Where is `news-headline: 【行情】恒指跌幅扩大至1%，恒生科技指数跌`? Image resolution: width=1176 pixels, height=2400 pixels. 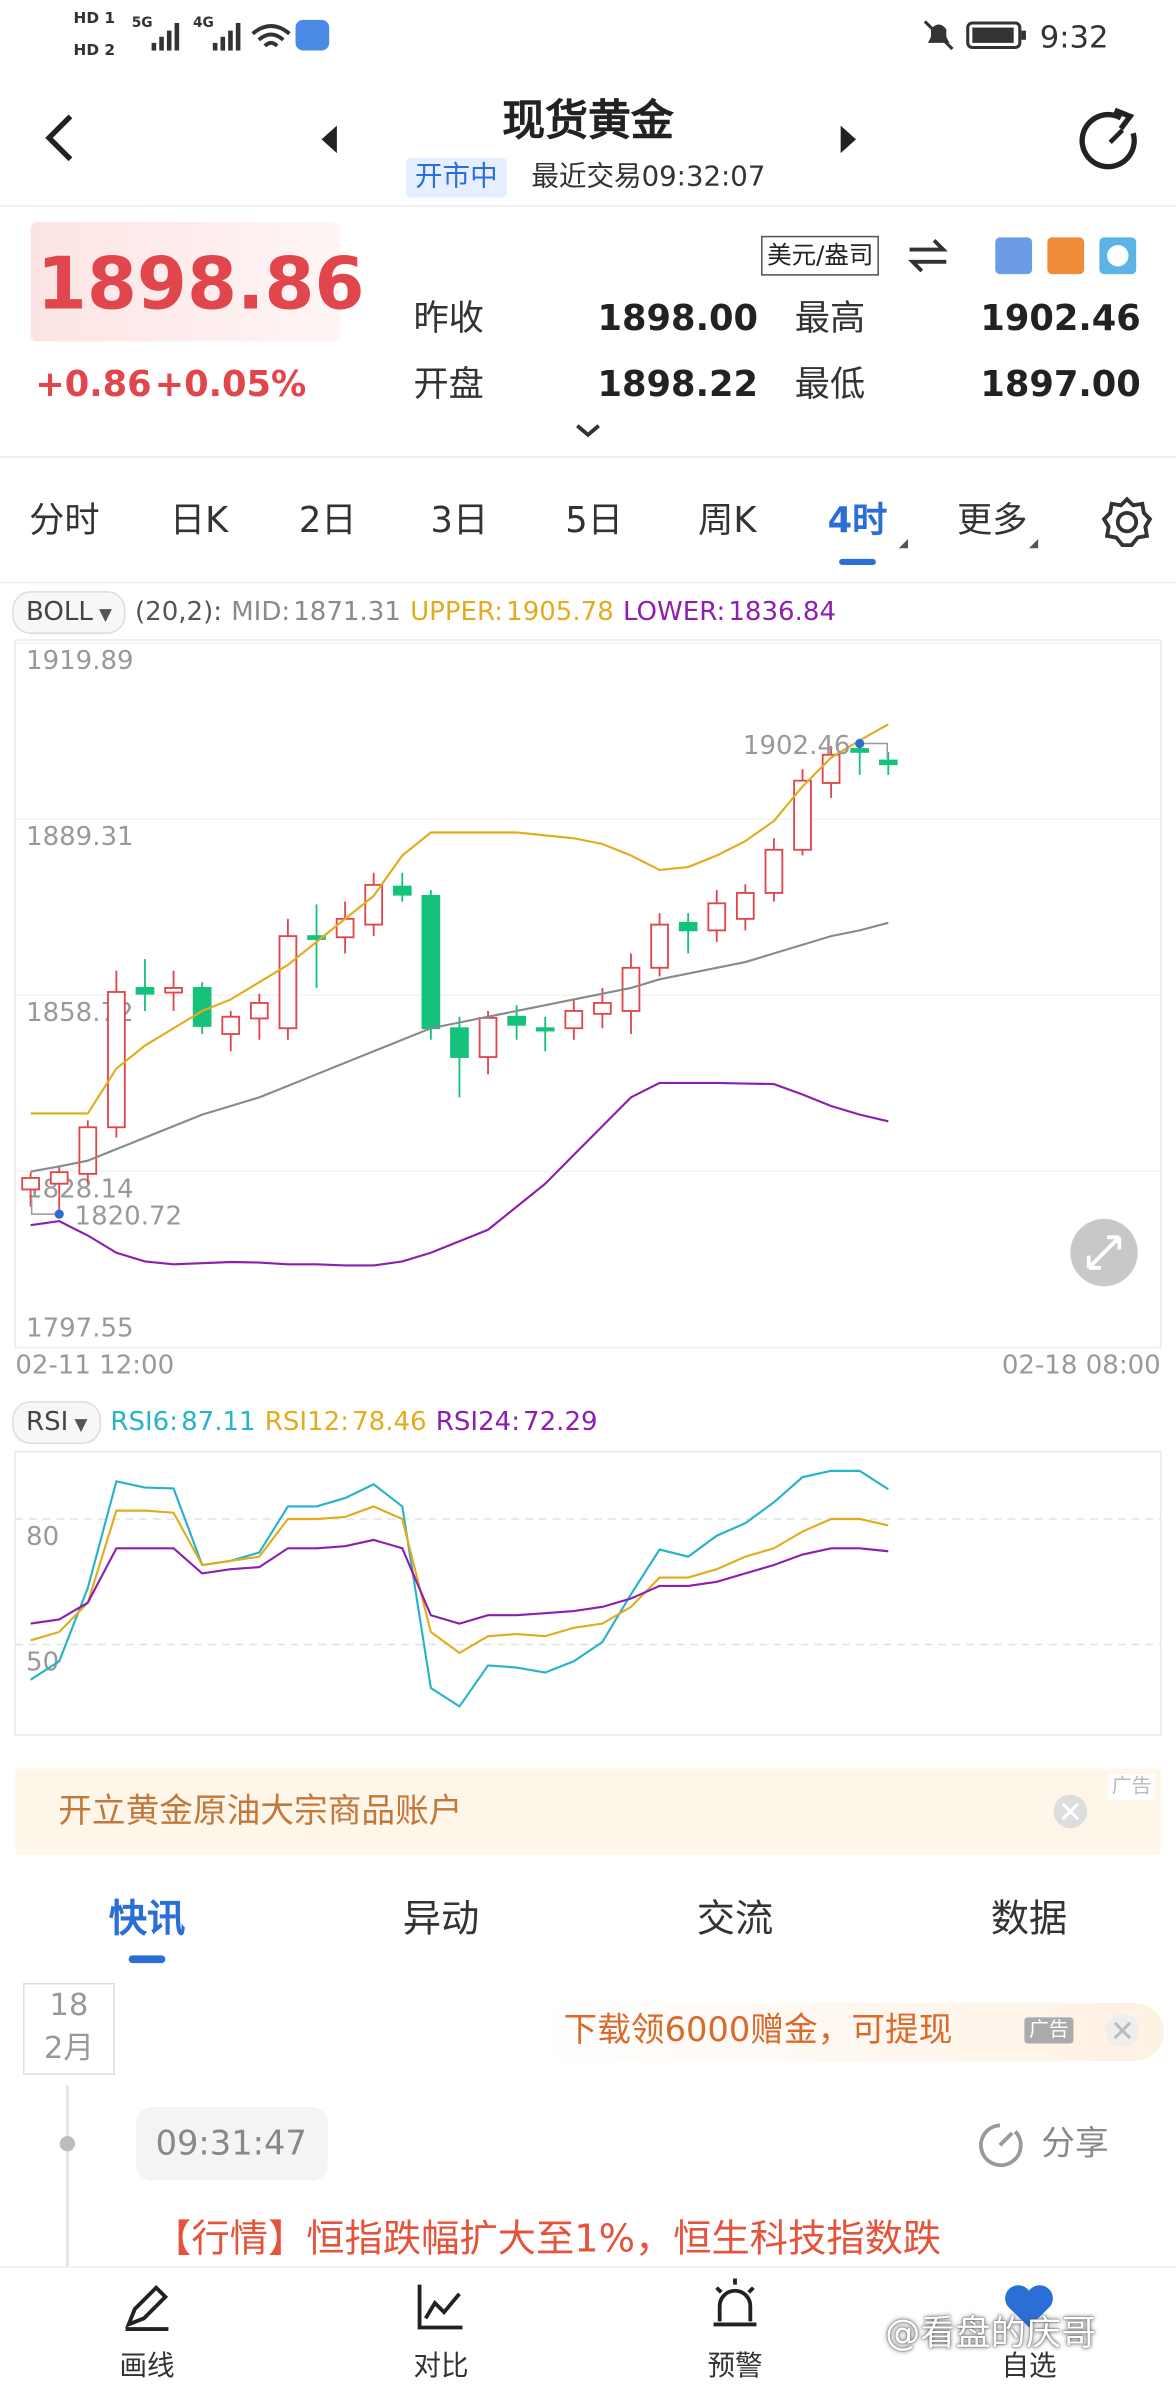 news-headline: 【行情】恒指跌幅扩大至1%，恒生科技指数跌 is located at coordinates (547, 2238).